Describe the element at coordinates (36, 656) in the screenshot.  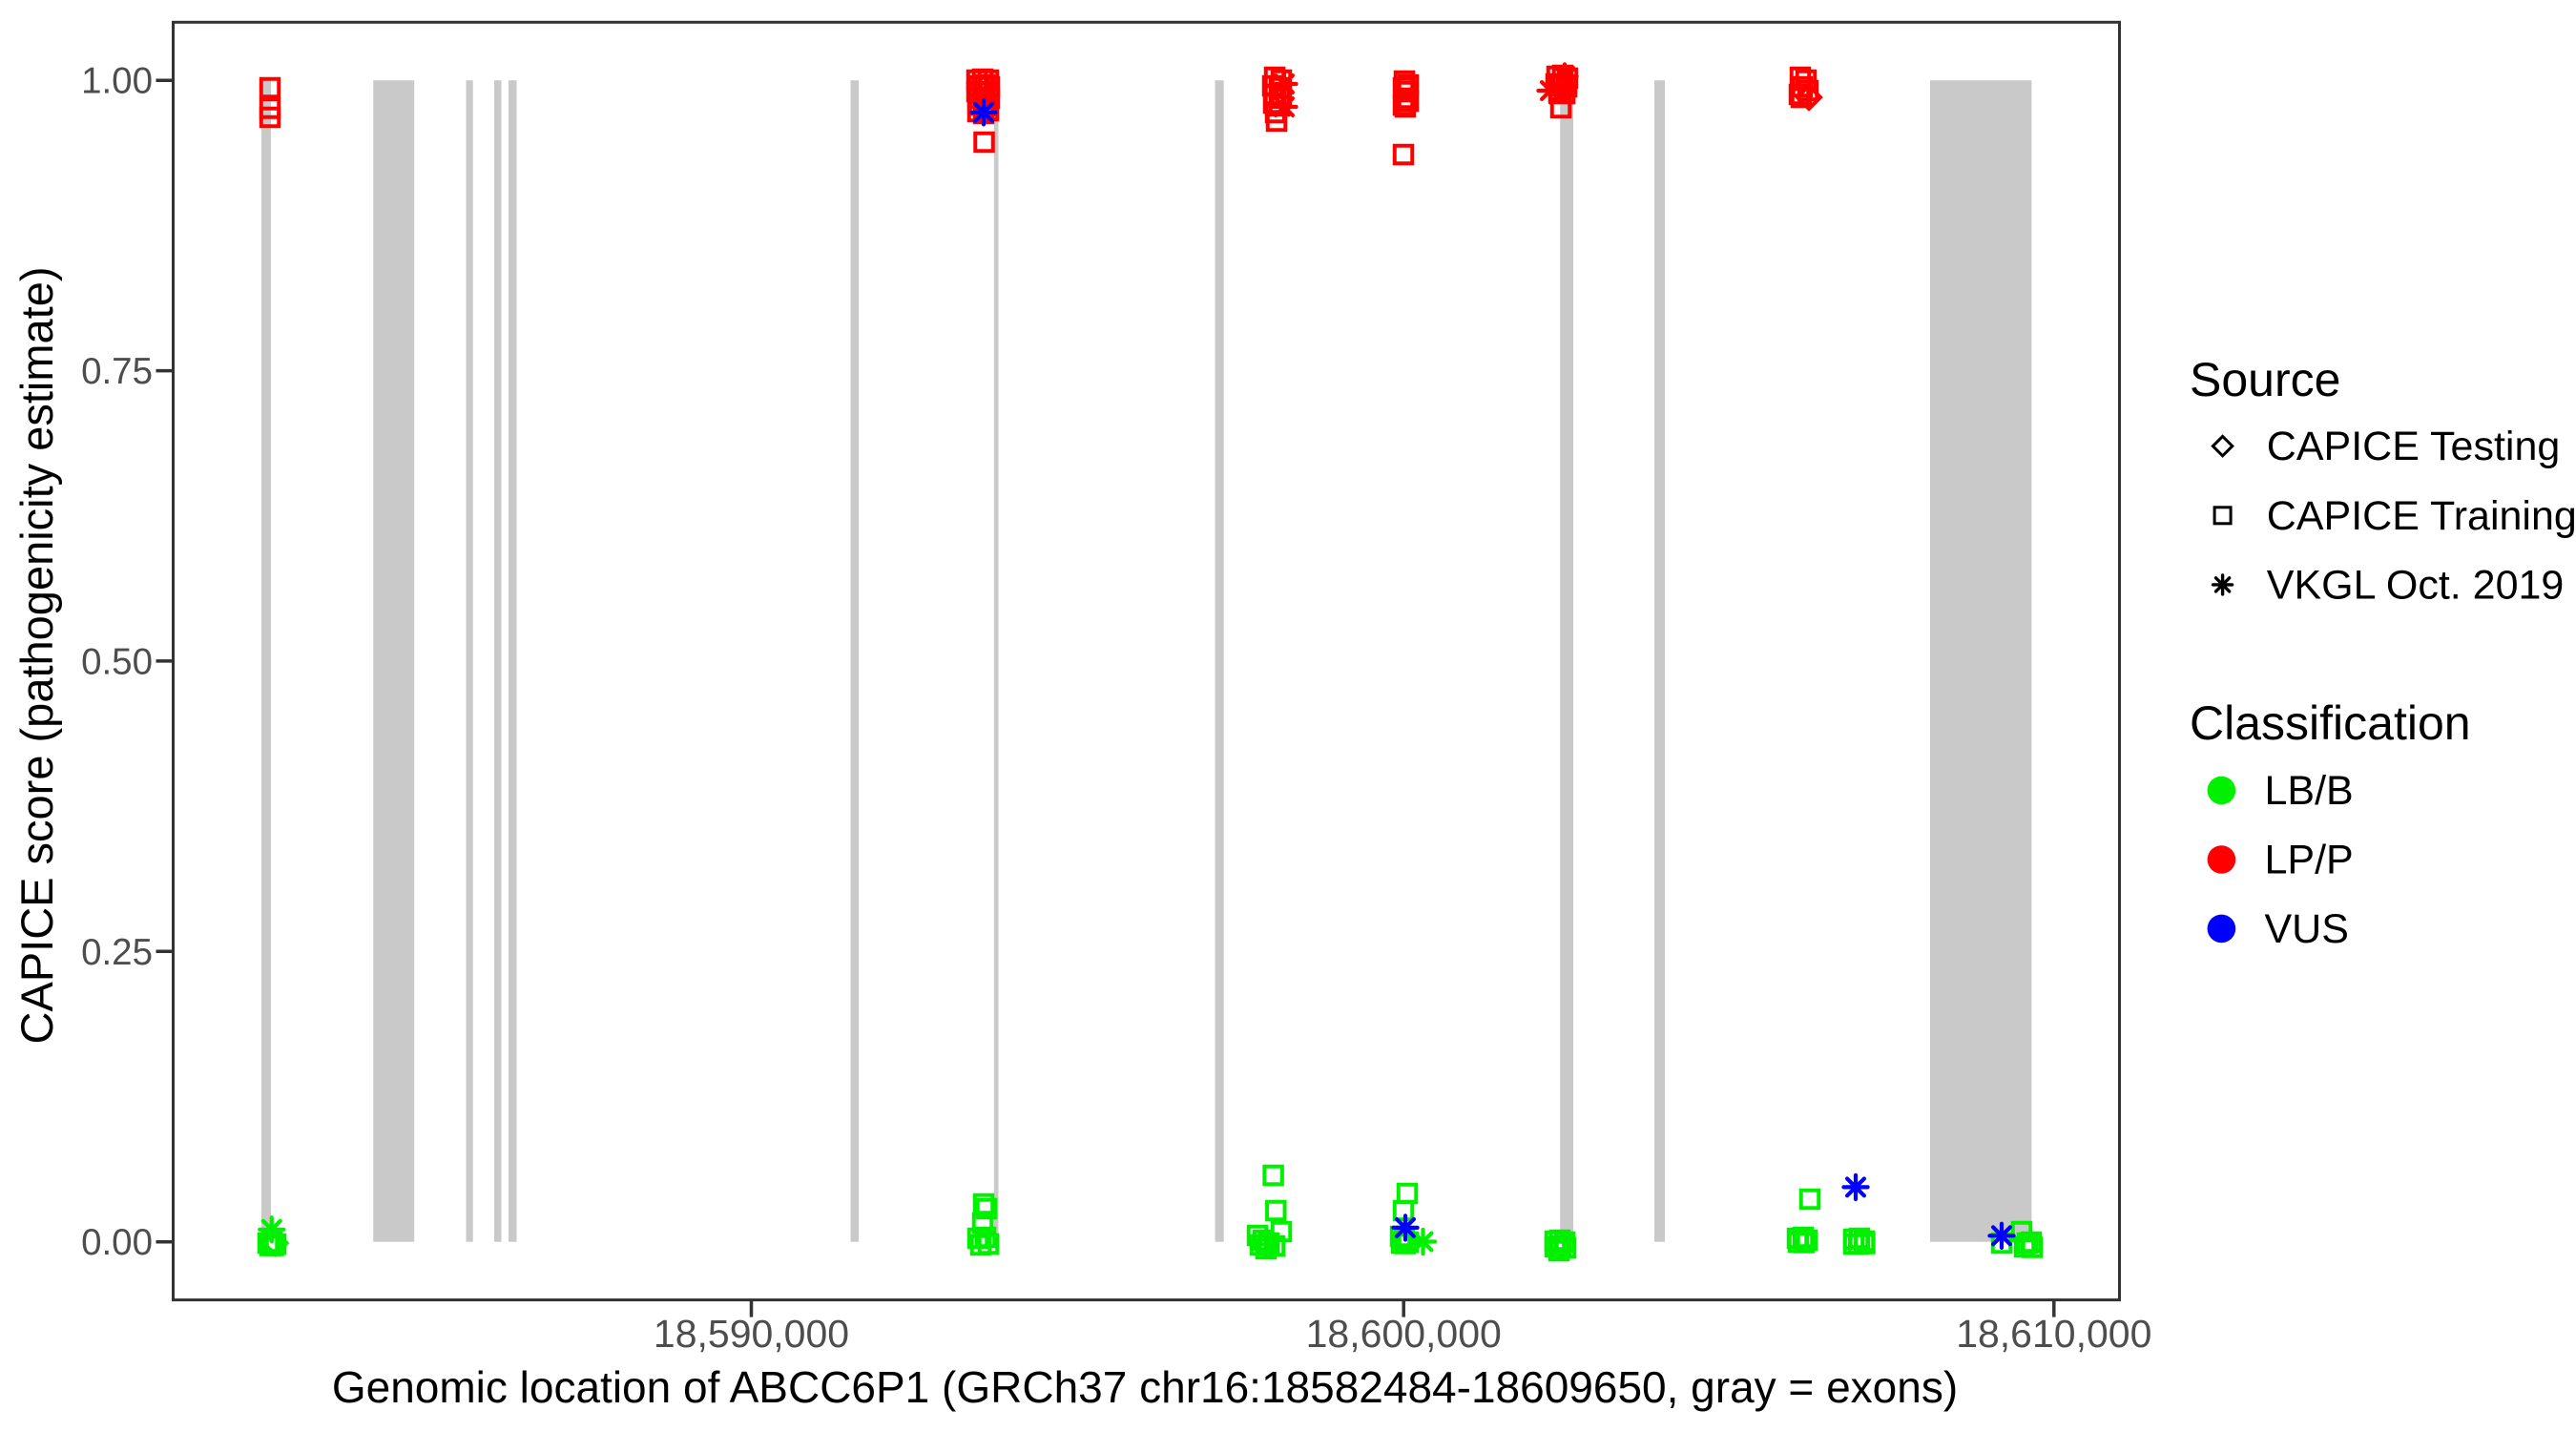
I see `svg-text:CAPICE score (pathogenicity es: CAPICE score (pathogenicity estimate)` at that location.